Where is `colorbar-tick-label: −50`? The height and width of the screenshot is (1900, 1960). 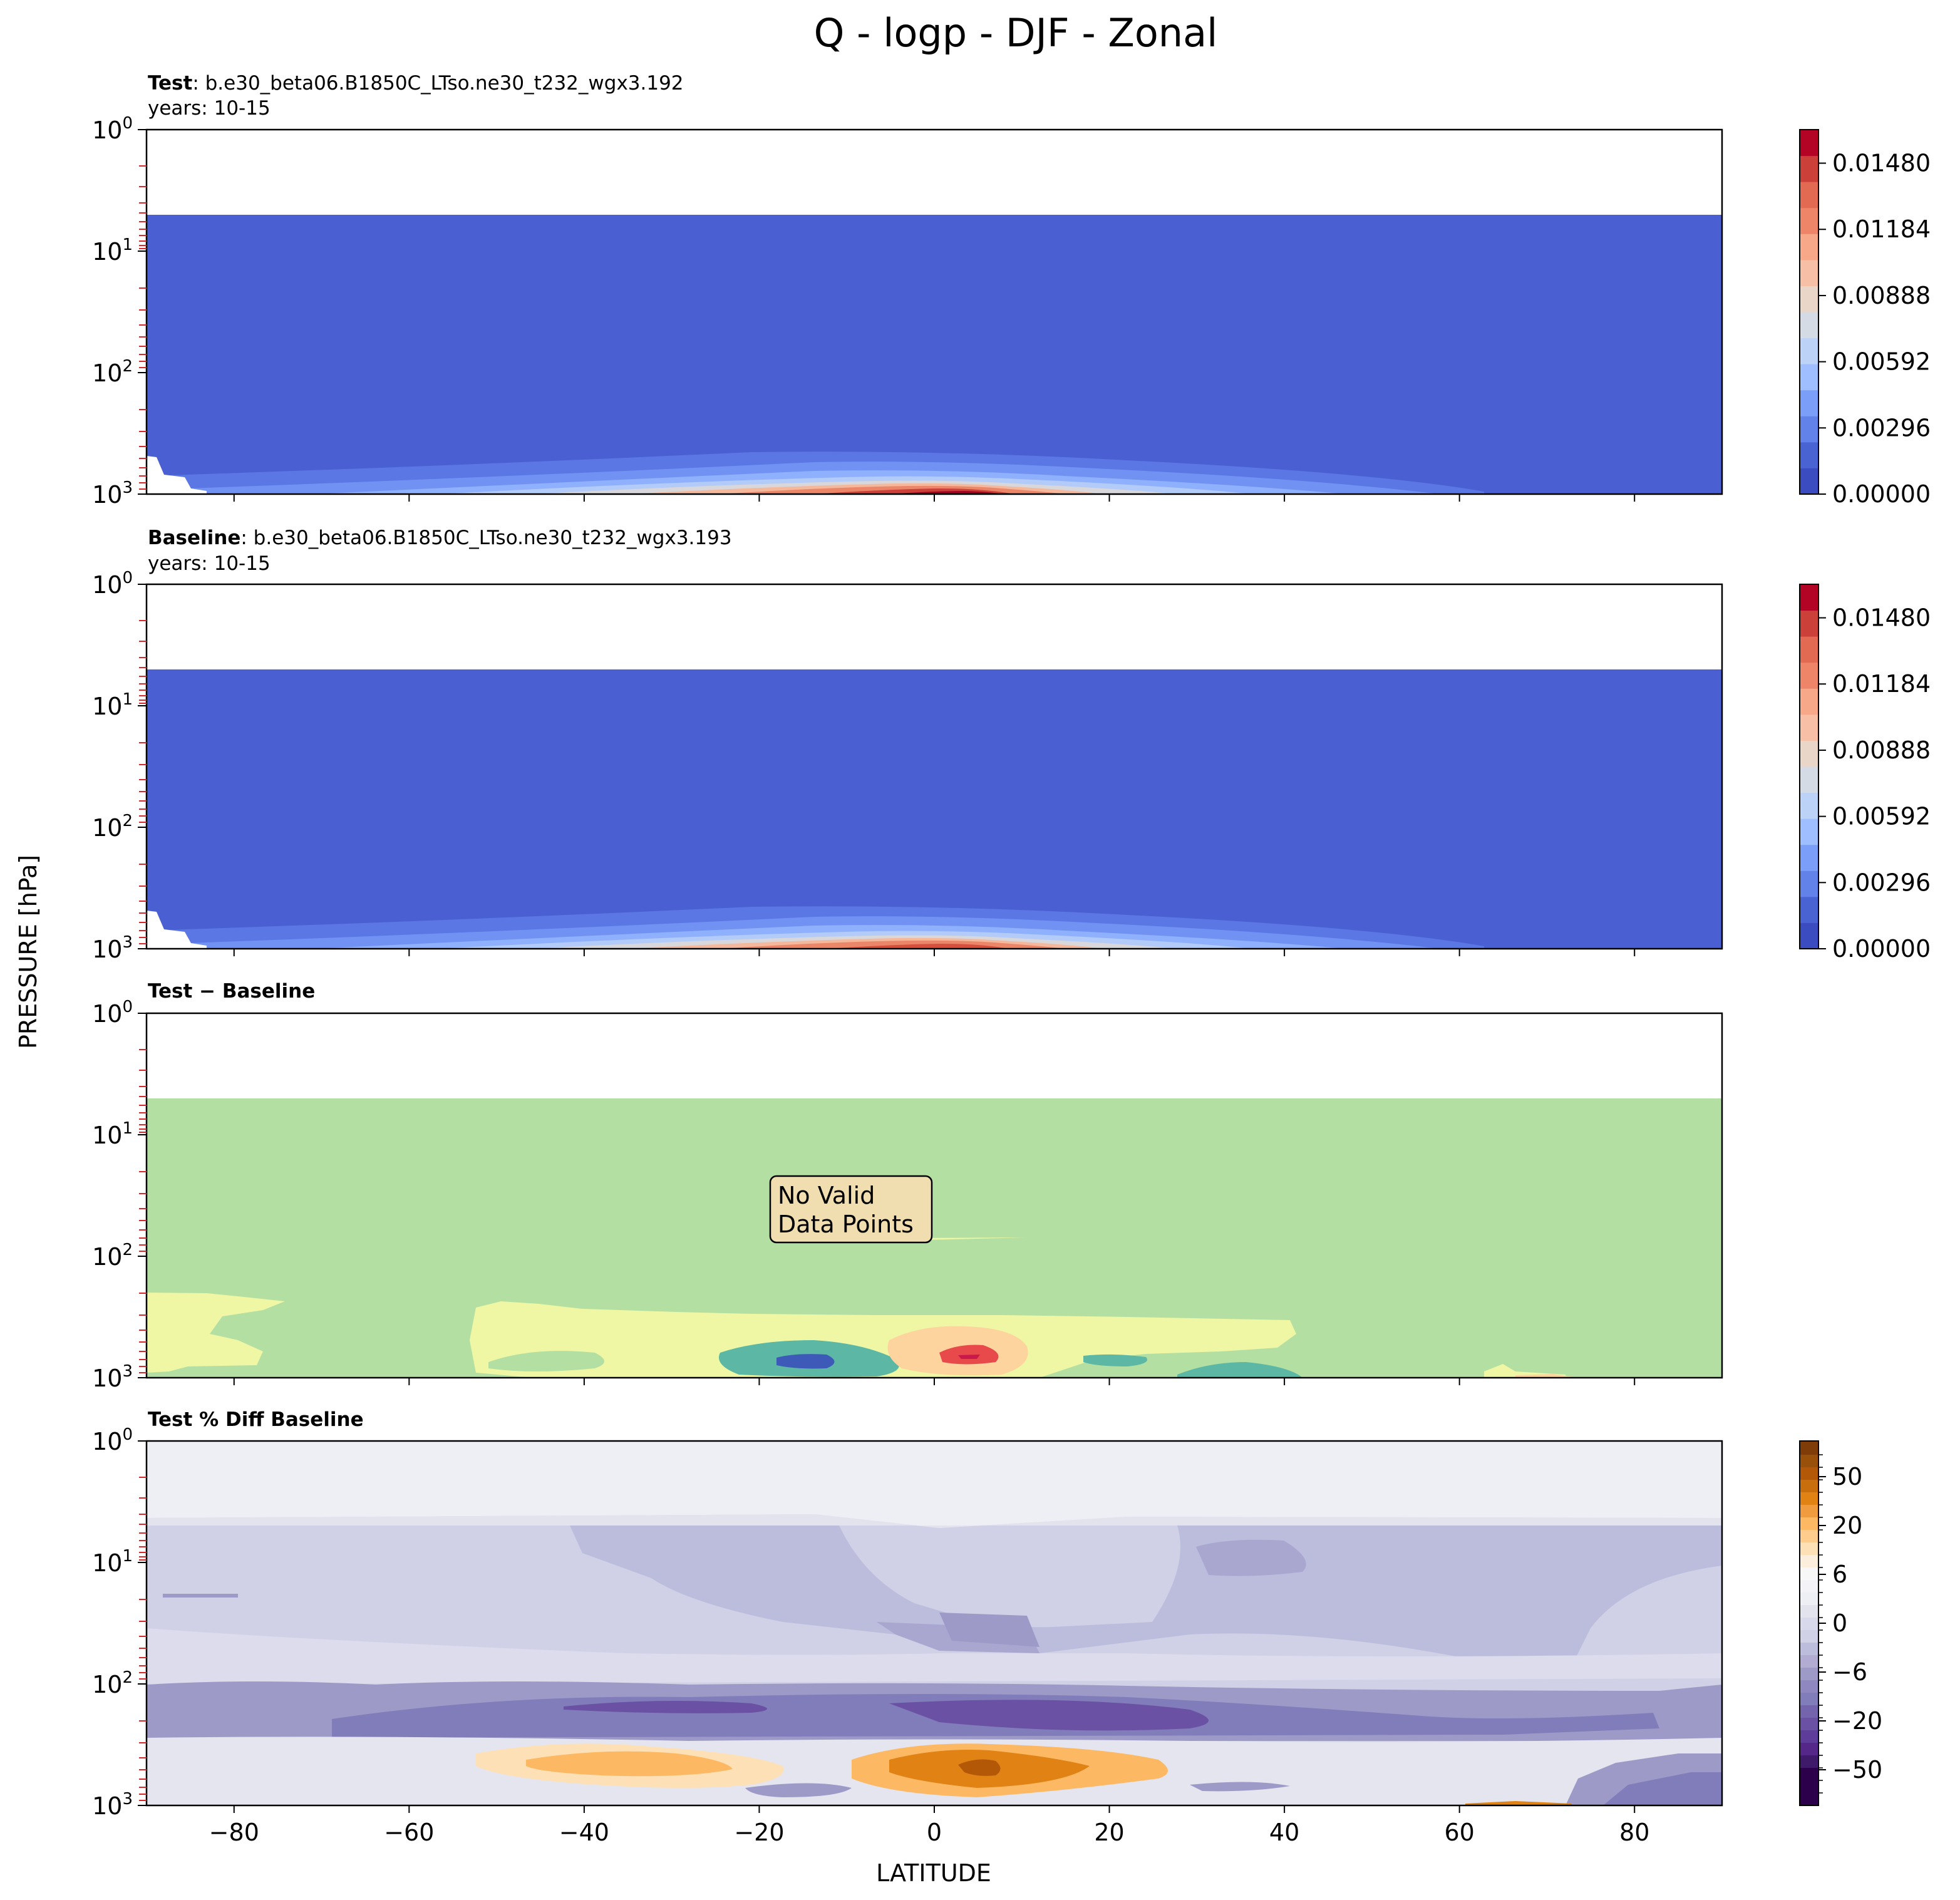 colorbar-tick-label: −50 is located at coordinates (1857, 1770).